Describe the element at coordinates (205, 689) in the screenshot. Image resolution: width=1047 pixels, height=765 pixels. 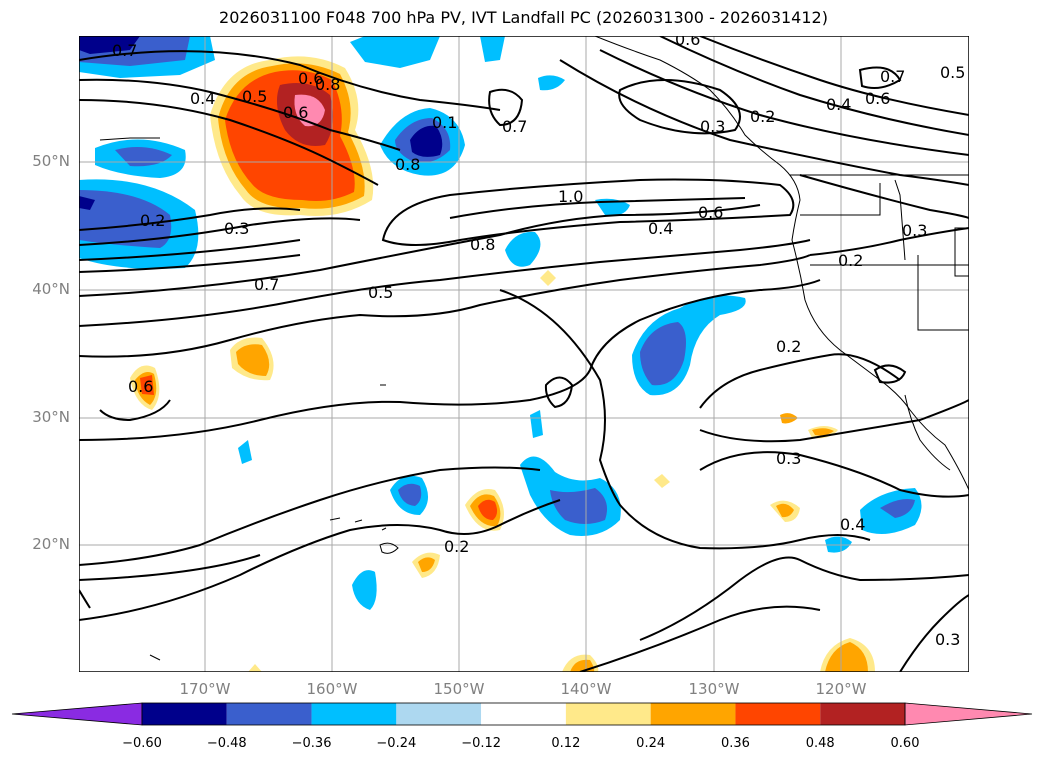
I see `lon-label: 170°W` at that location.